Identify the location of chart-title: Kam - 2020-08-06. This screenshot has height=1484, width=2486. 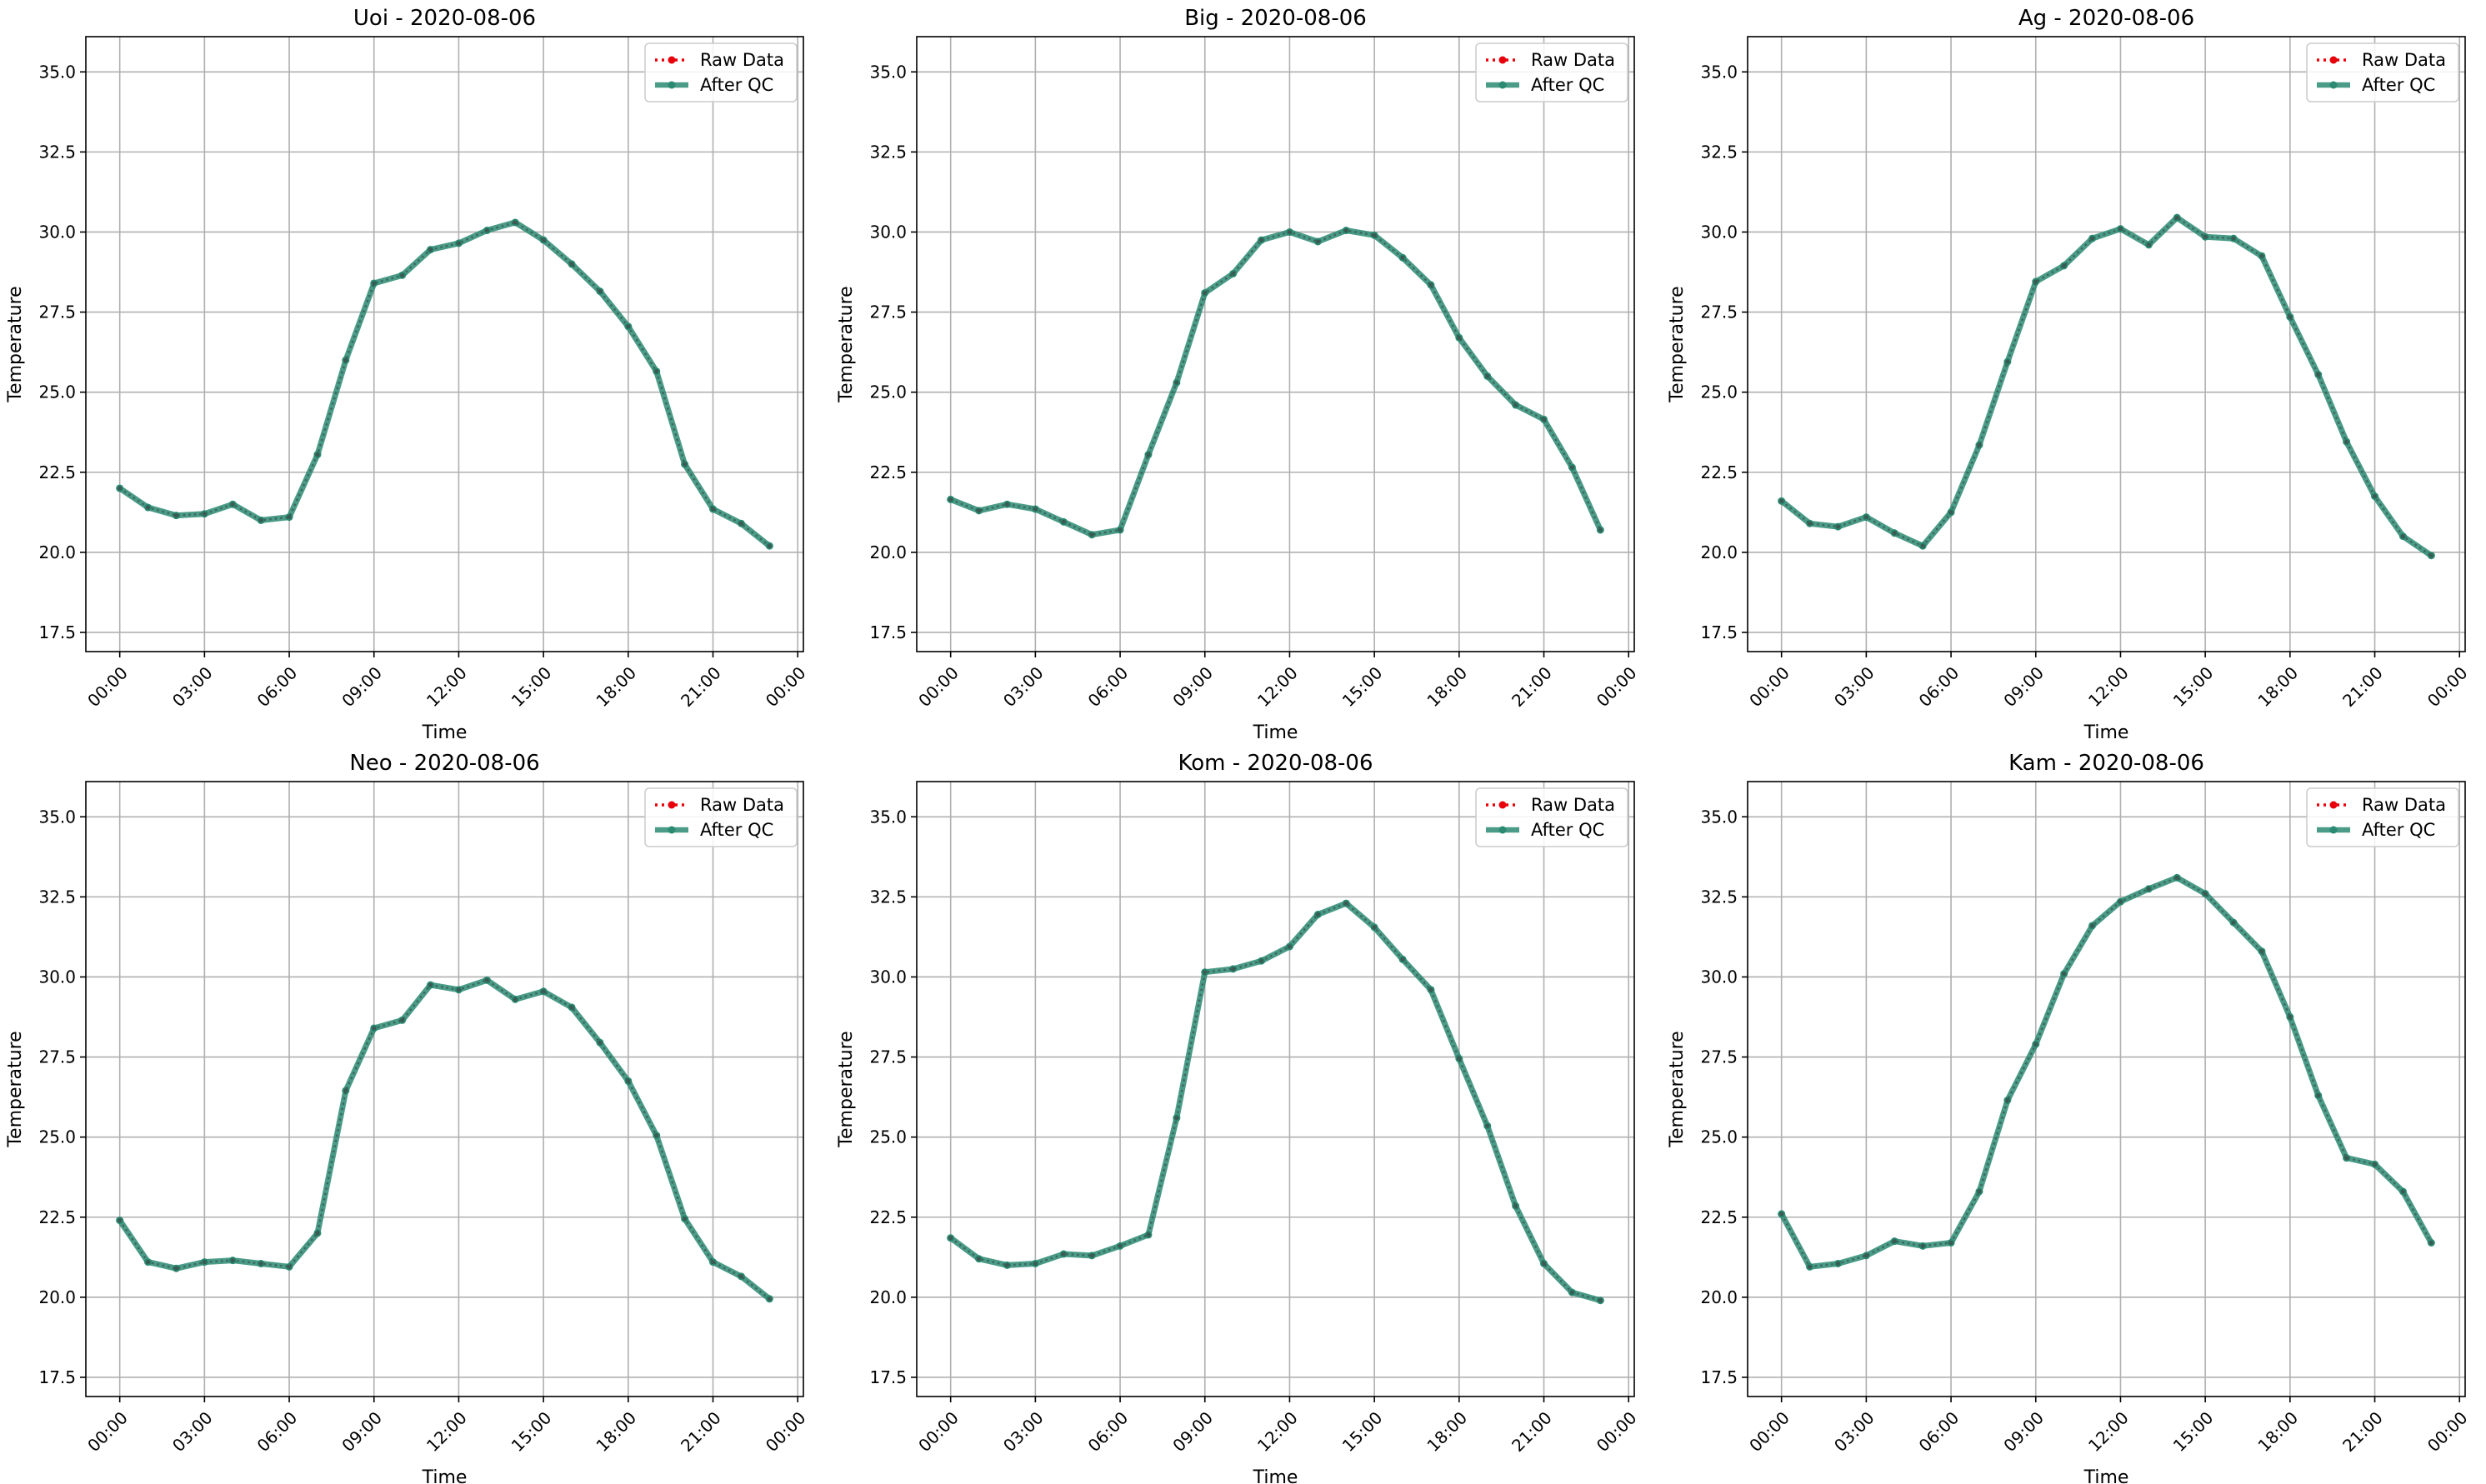
(2106, 764).